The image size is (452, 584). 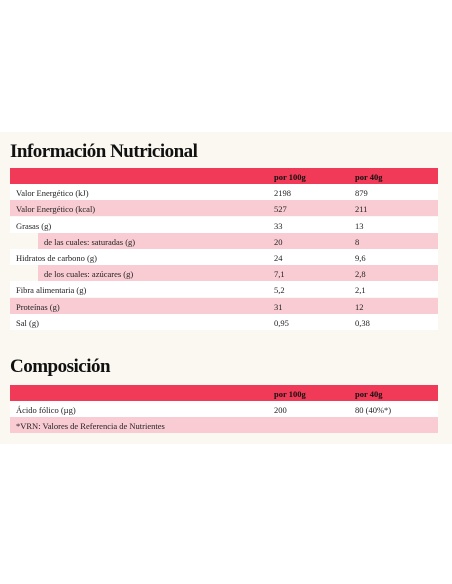 I want to click on table-row: Proteínas (g) 31 12, so click(x=224, y=305).